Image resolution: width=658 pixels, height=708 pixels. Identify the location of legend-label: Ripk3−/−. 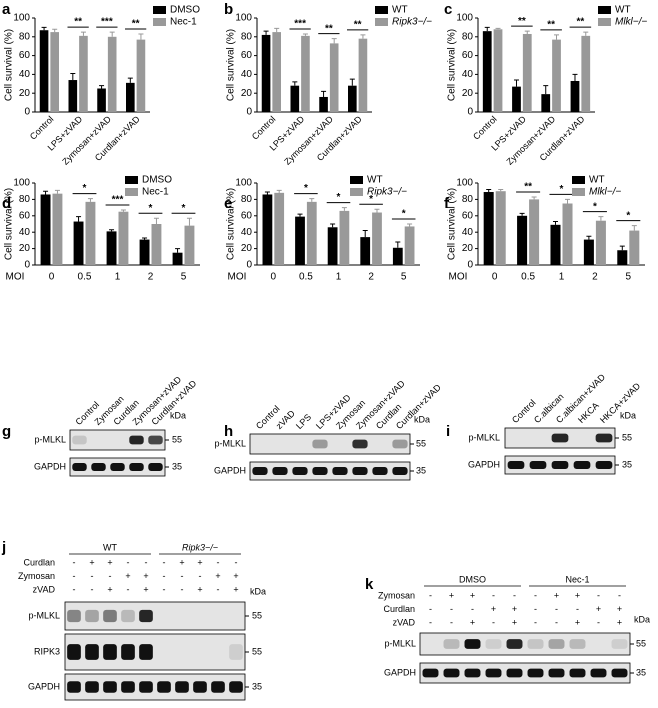
(387, 192).